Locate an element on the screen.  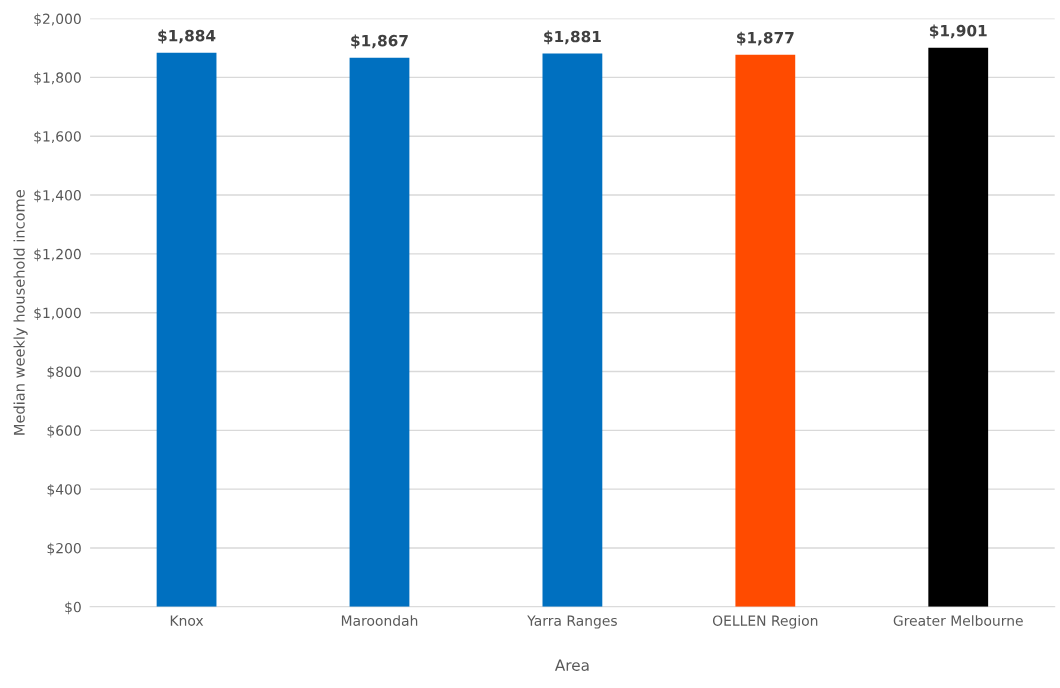
y-tick-label: $1,400 is located at coordinates (57, 196).